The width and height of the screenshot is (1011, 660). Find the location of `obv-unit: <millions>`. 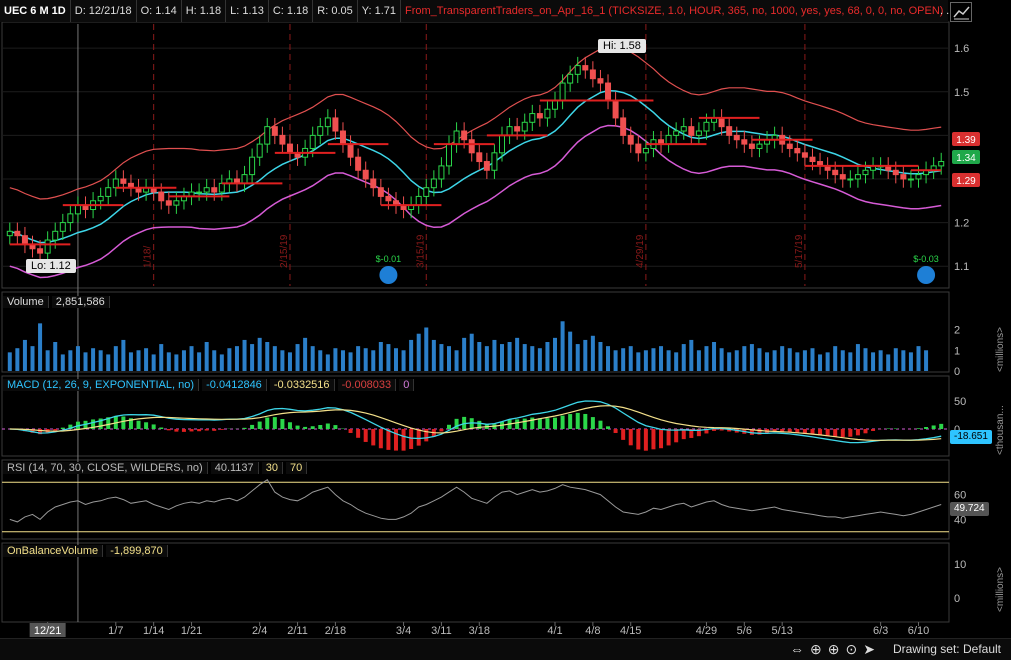

obv-unit: <millions> is located at coordinates (1000, 589).